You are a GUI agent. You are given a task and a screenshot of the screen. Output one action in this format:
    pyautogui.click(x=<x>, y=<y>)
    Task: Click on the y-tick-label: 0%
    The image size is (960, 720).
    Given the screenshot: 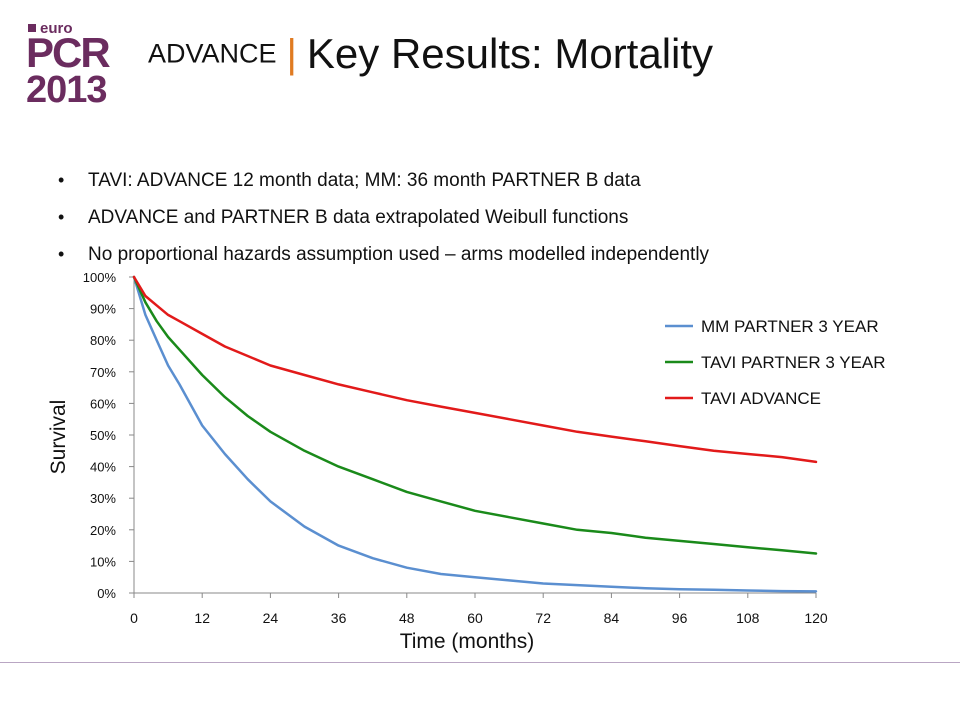 What is the action you would take?
    pyautogui.click(x=106, y=593)
    